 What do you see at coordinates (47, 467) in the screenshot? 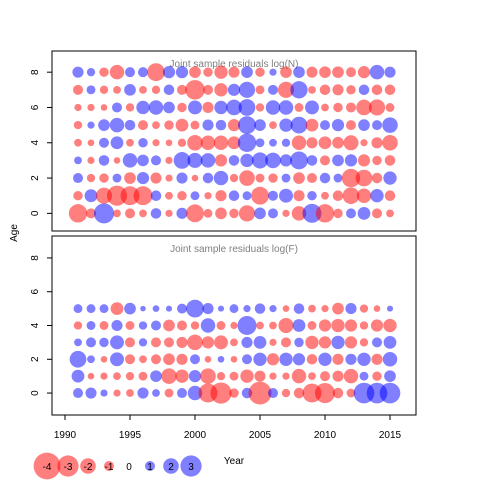
I see `legend-label: -4` at bounding box center [47, 467].